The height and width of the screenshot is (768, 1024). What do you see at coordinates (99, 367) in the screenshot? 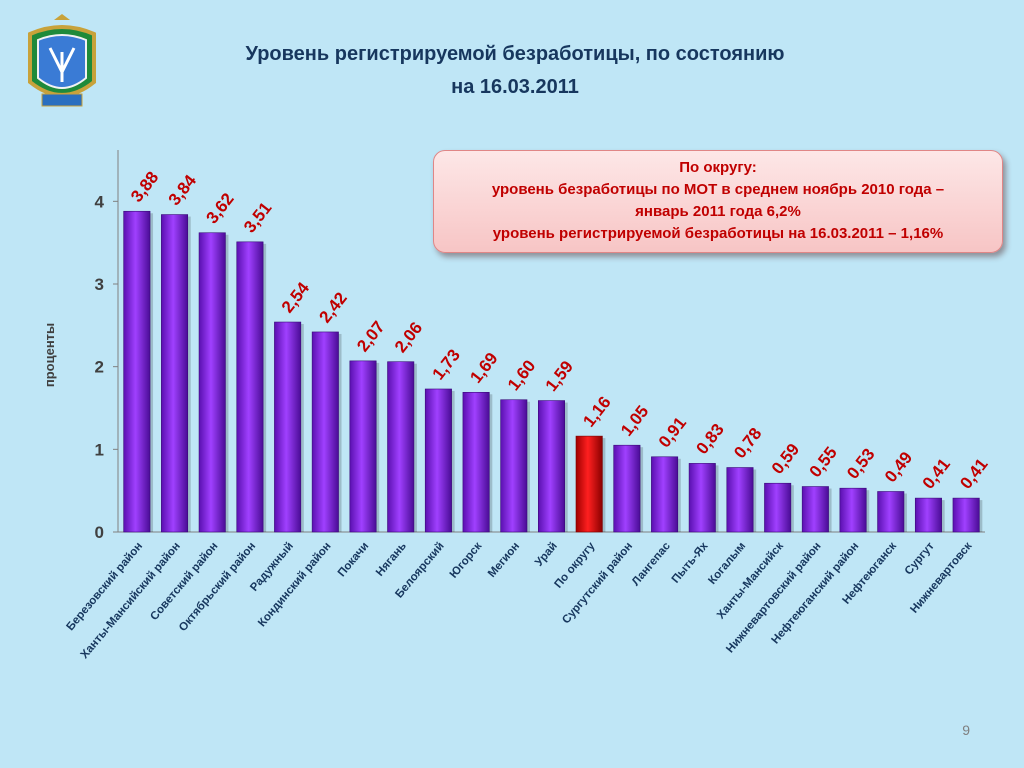
I see `y-tick-label: 2` at bounding box center [99, 367].